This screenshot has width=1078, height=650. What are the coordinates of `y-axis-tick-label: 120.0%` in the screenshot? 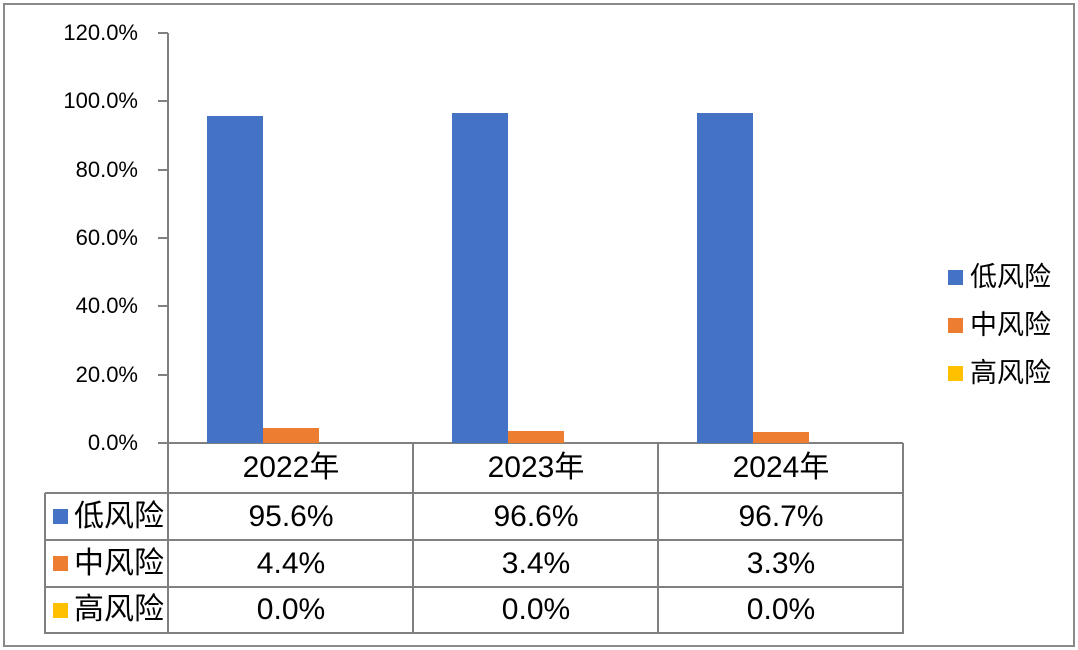 It's located at (100, 32).